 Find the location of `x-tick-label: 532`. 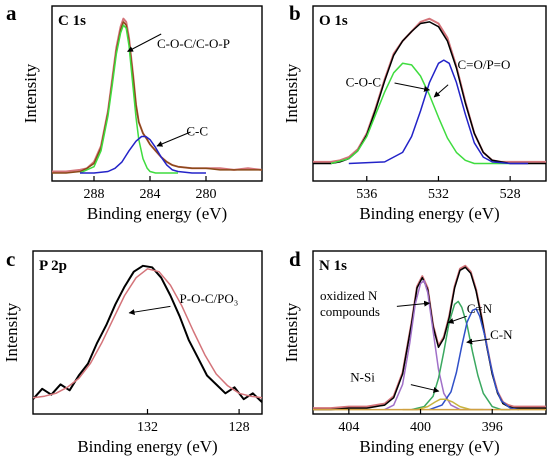

x-tick-label: 532 is located at coordinates (438, 194).